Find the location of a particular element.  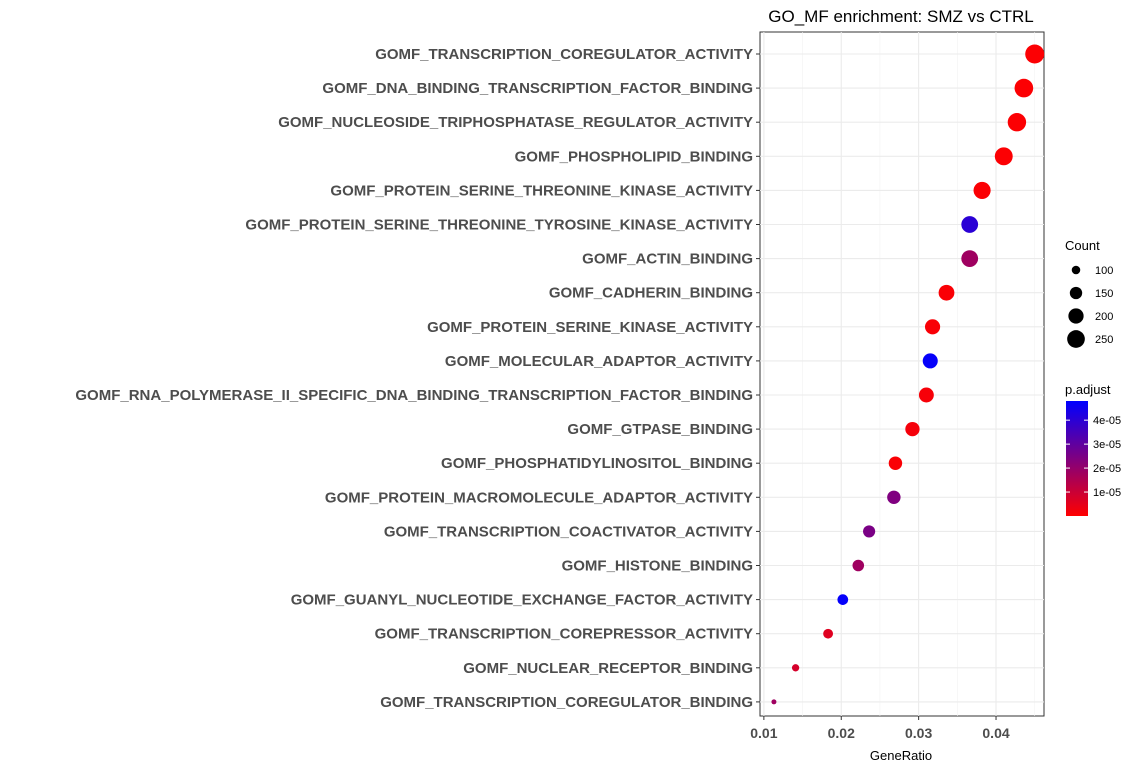

y-category-label: GOMF_HISTONE_BINDING is located at coordinates (657, 566).